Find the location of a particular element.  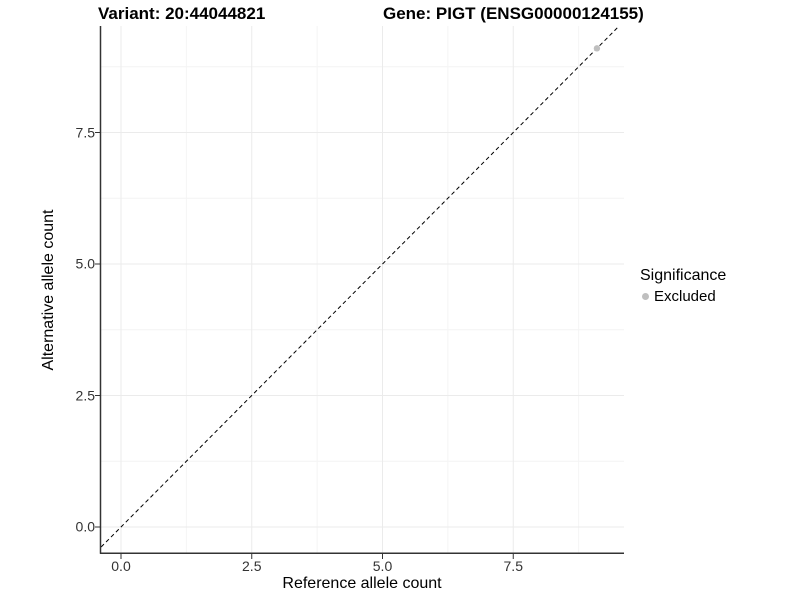

y-tick-label: 7.5 is located at coordinates (85, 132).